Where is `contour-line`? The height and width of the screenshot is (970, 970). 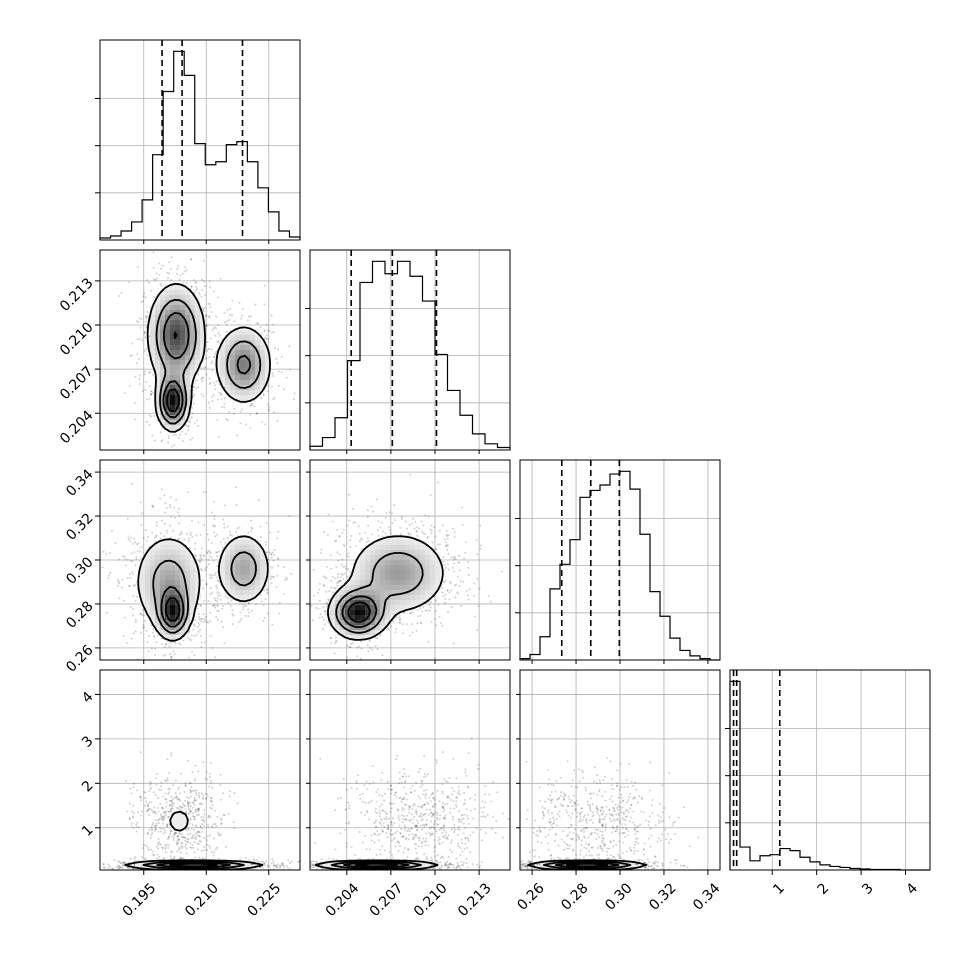 contour-line is located at coordinates (172, 606).